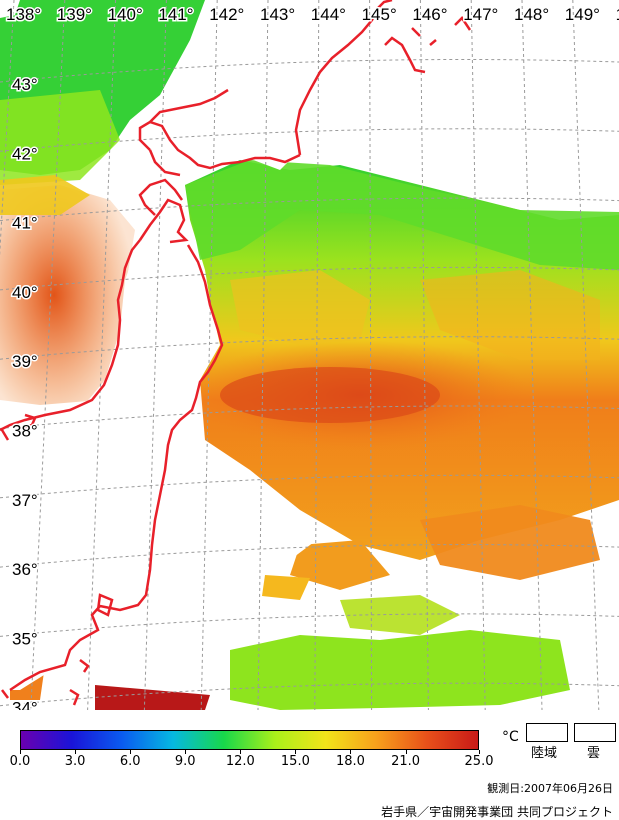 This screenshot has width=619, height=820. I want to click on longitude-label: 139°, so click(74, 14).